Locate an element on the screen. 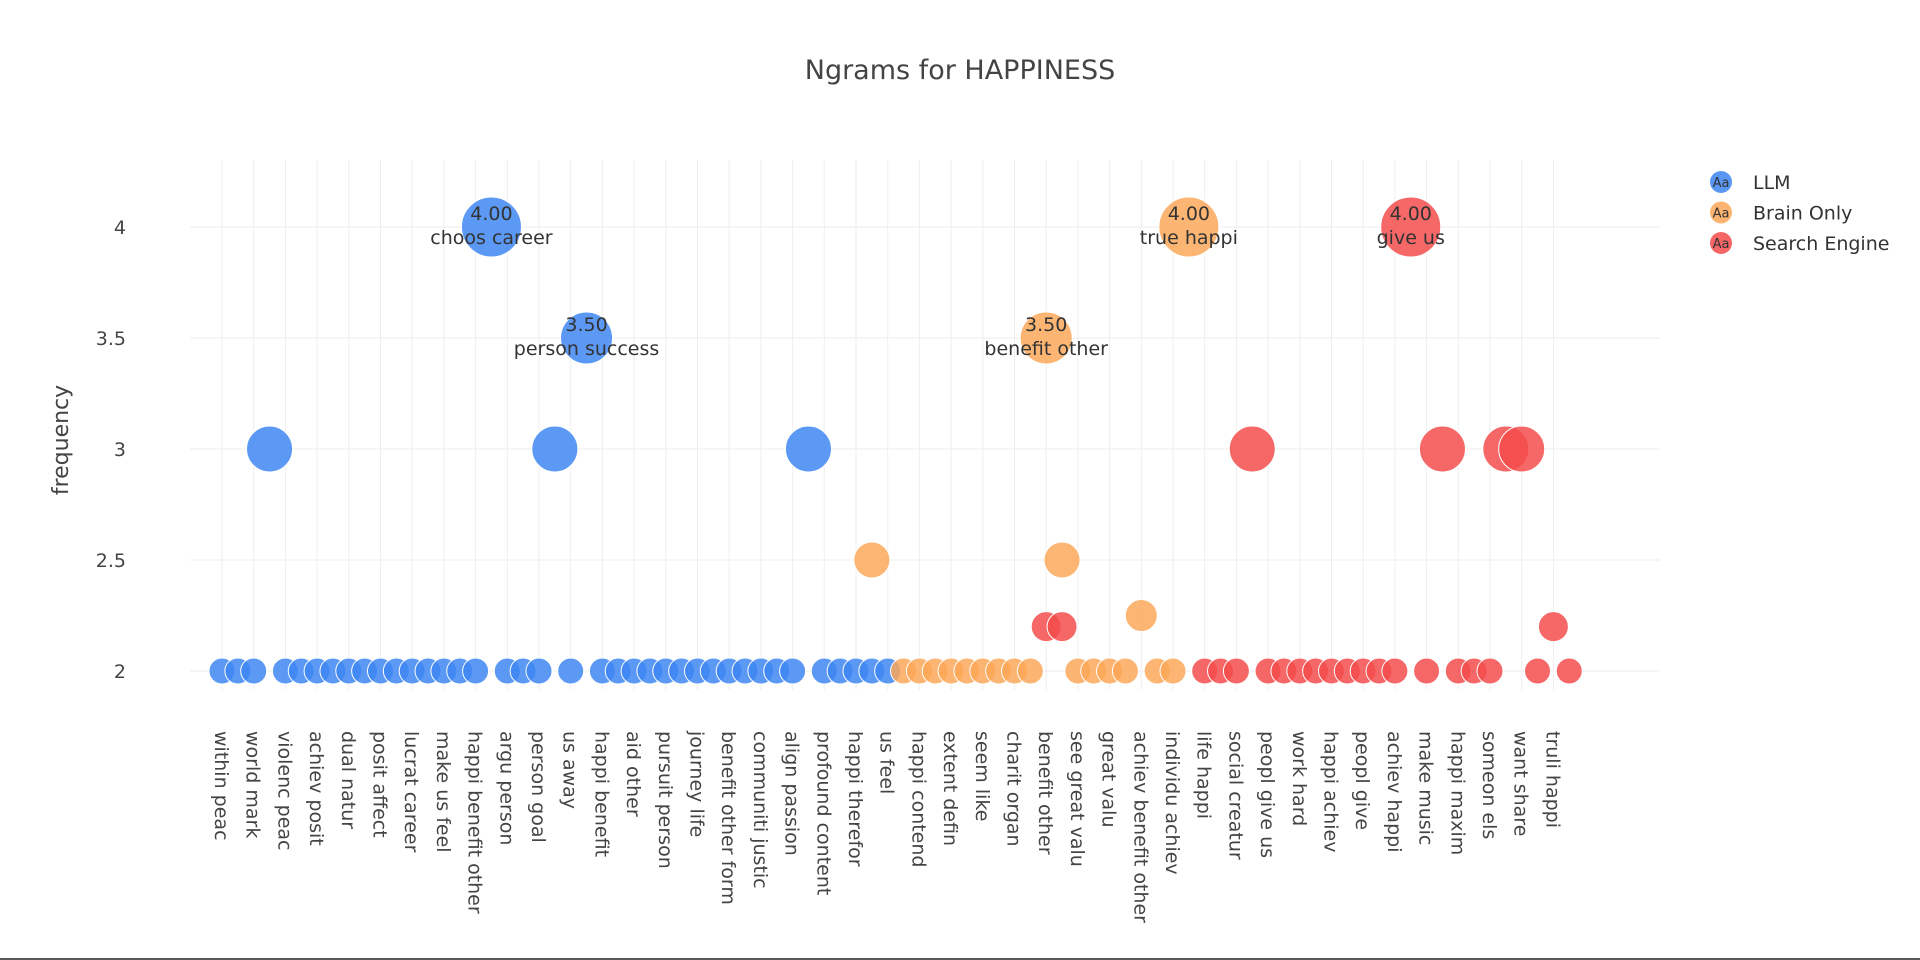  legend-item-label: LLM is located at coordinates (1772, 183).